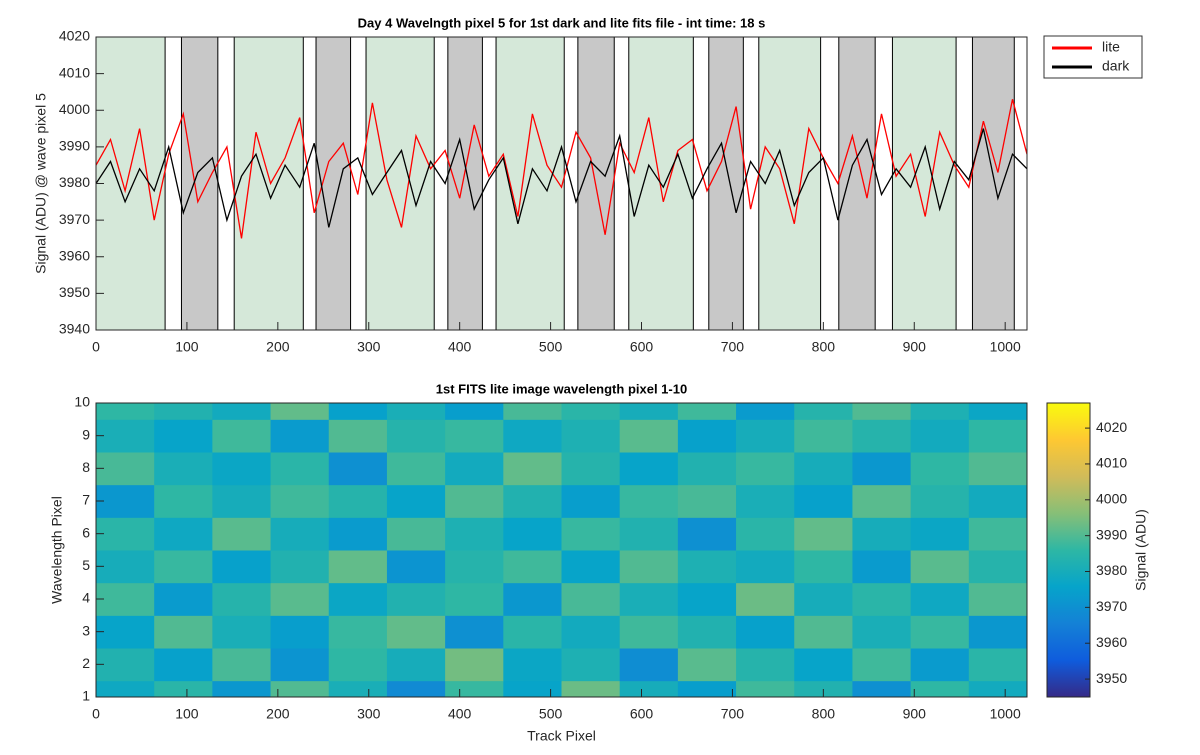 This screenshot has width=1200, height=755. What do you see at coordinates (561, 736) in the screenshot?
I see `x-axis-label: Track Pixel` at bounding box center [561, 736].